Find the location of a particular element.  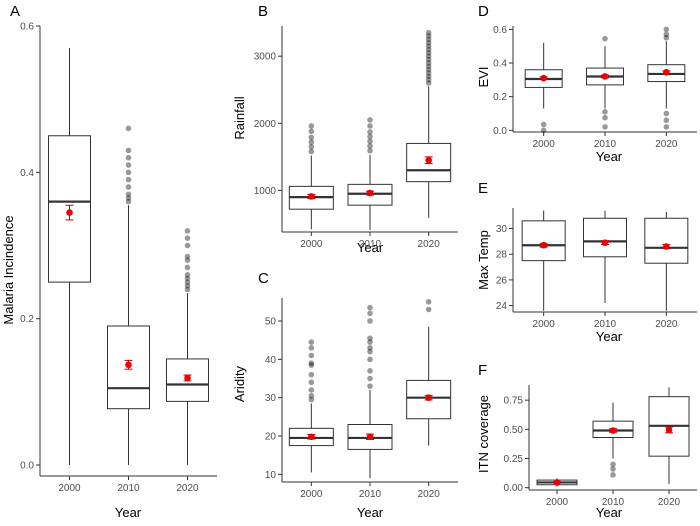

panel-e-y-tick-label: 30 is located at coordinates (502, 229).